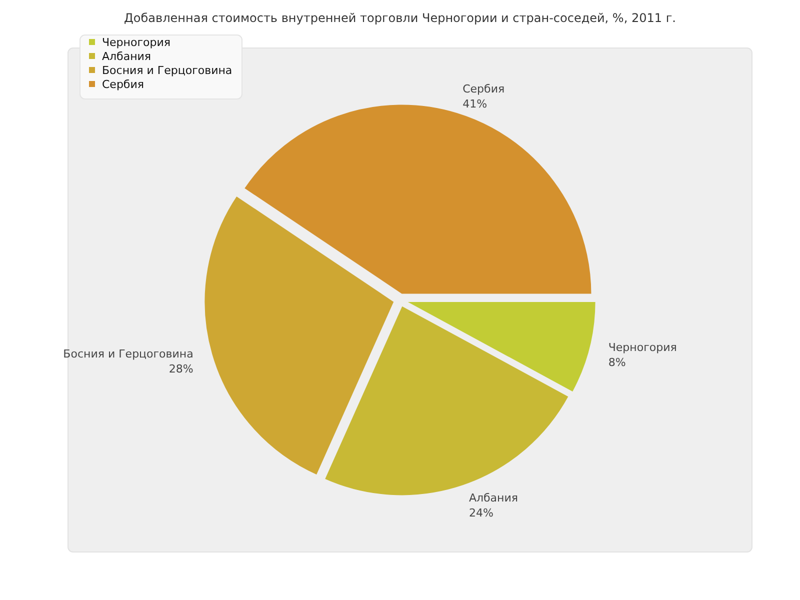 The height and width of the screenshot is (600, 800). What do you see at coordinates (123, 84) in the screenshot?
I see `legend-label: Сербия` at bounding box center [123, 84].